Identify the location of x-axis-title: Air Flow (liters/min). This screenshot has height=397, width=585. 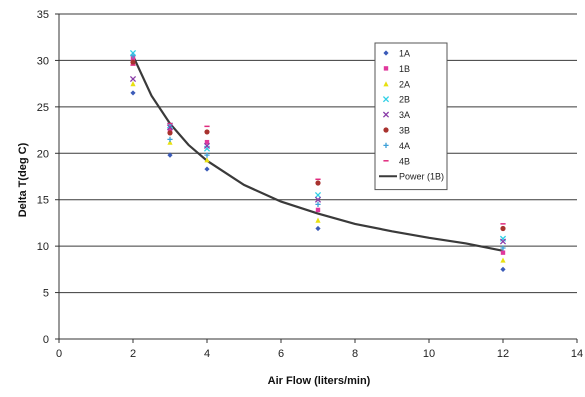
(319, 381).